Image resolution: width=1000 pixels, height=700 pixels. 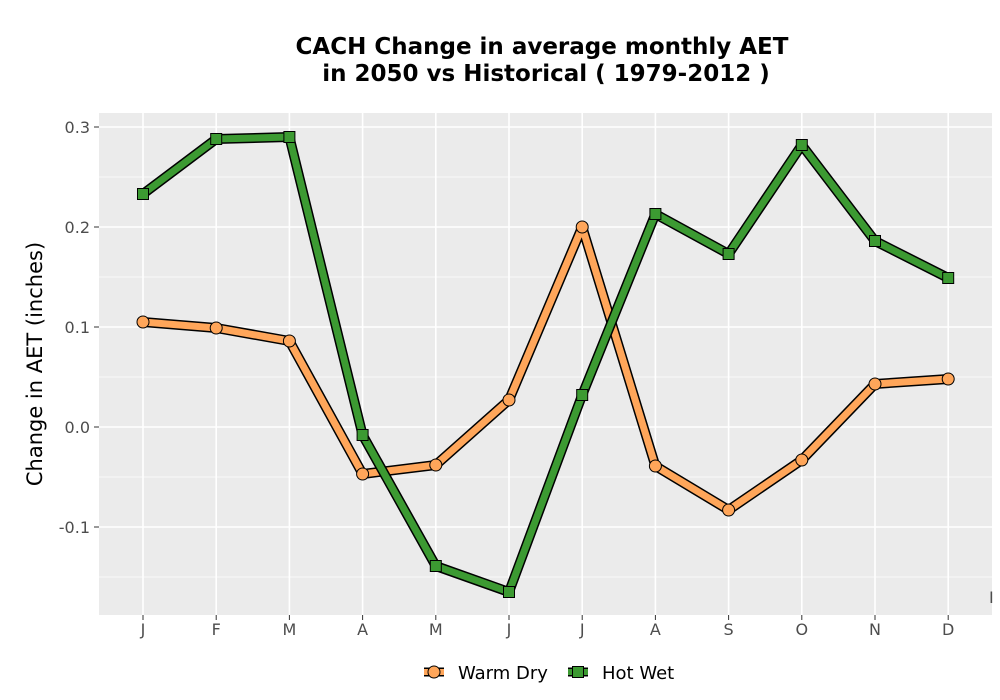 What do you see at coordinates (77, 127) in the screenshot?
I see `y-tick-label: 0.3` at bounding box center [77, 127].